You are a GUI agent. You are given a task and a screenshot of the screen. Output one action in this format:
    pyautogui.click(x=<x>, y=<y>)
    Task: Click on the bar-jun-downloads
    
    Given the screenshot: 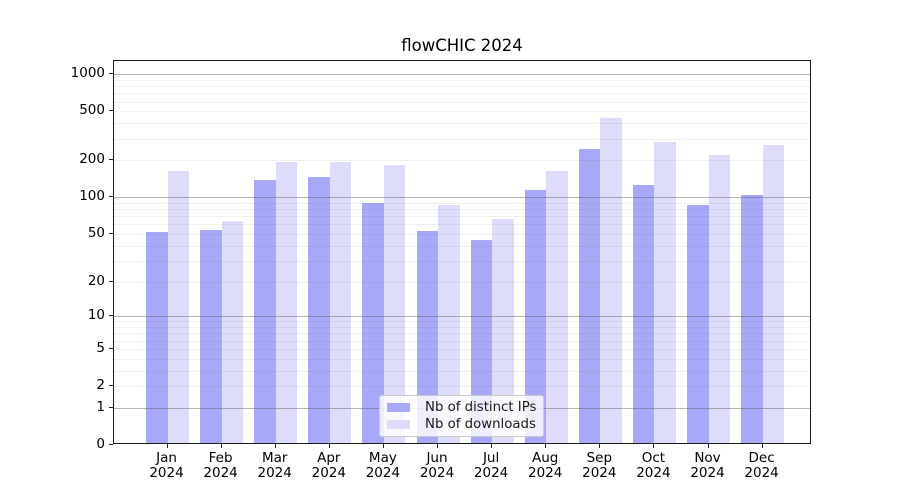 What is the action you would take?
    pyautogui.click(x=449, y=324)
    